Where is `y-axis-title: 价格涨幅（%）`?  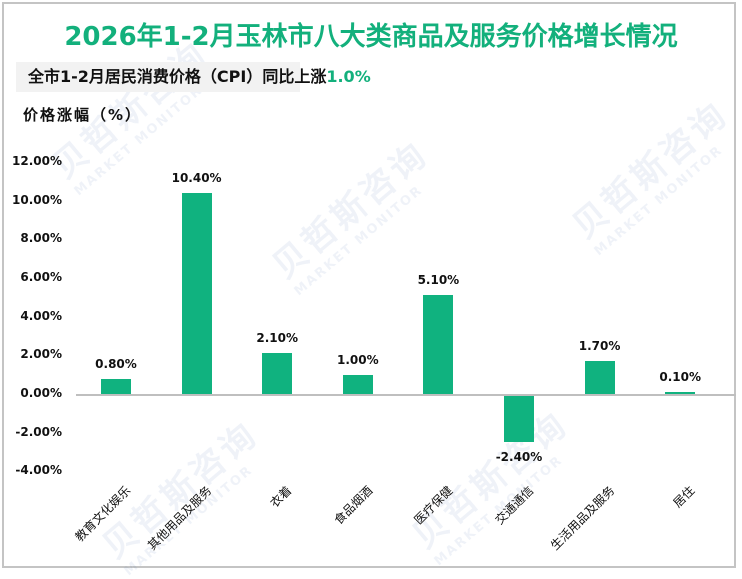
y-axis-title: 价格涨幅（%） is located at coordinates (83, 115).